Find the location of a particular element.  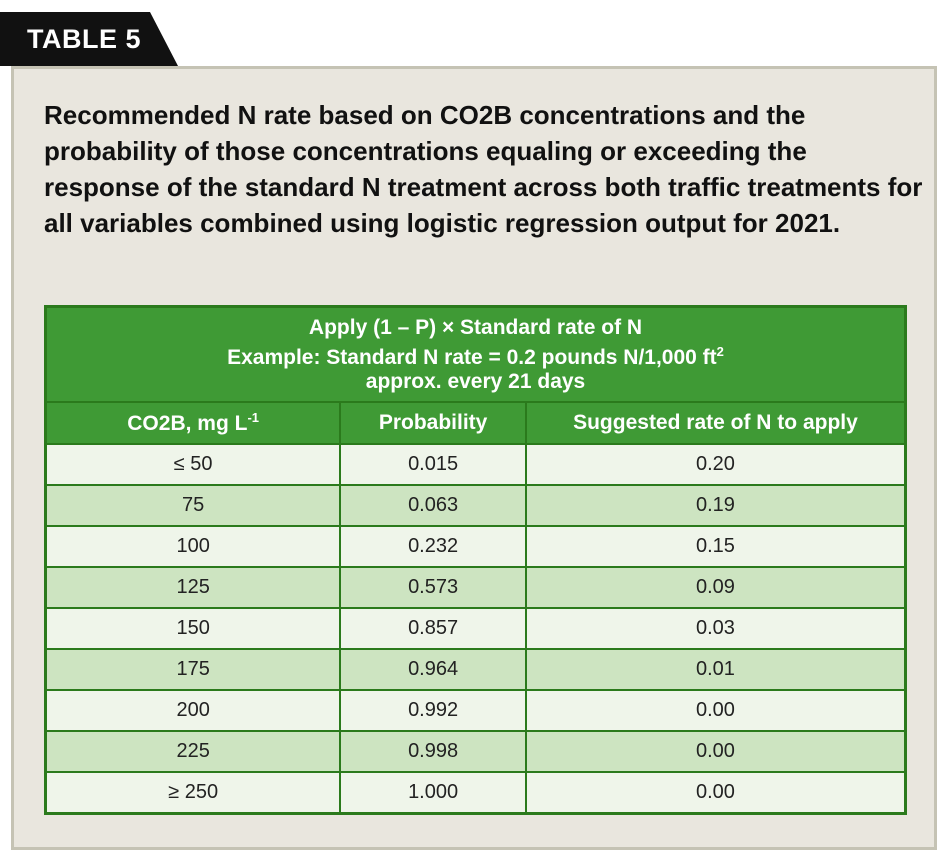

cell-probability: 0.063 is located at coordinates (433, 505).